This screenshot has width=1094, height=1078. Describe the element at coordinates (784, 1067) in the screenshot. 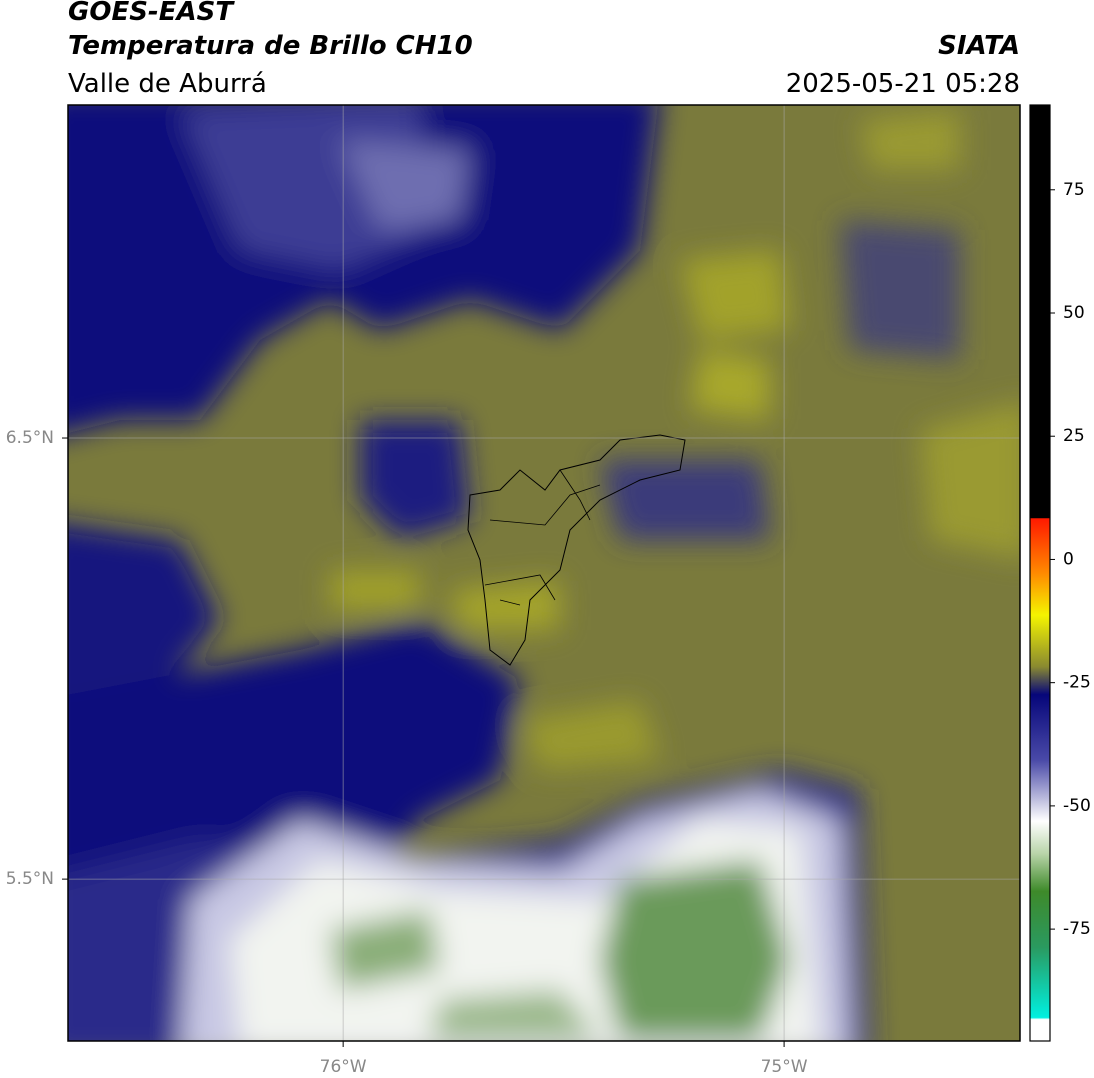

I see `x-tick-label: 75°W` at that location.